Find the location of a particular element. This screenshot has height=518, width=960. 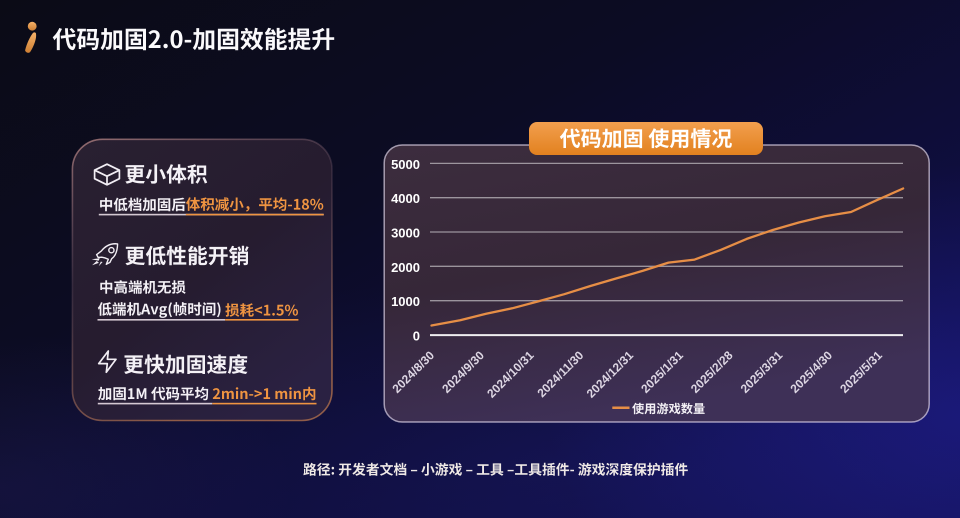

svg-text: 4000 is located at coordinates (405, 198).